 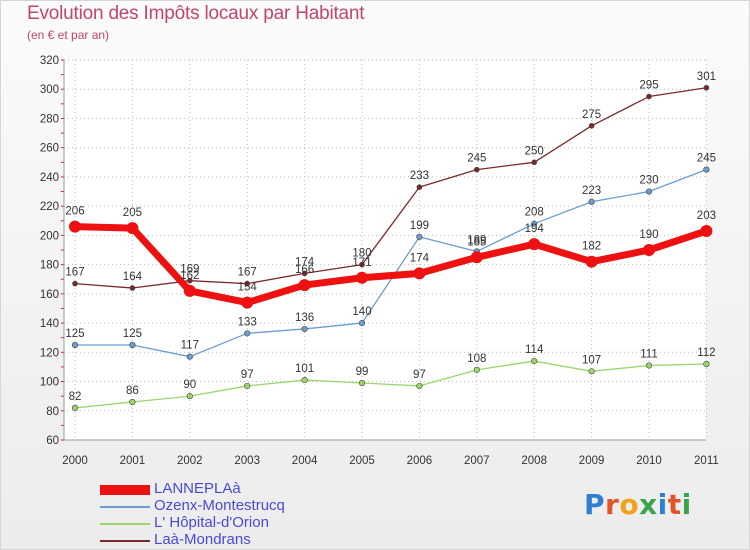 I want to click on data-label: 208, so click(x=534, y=213).